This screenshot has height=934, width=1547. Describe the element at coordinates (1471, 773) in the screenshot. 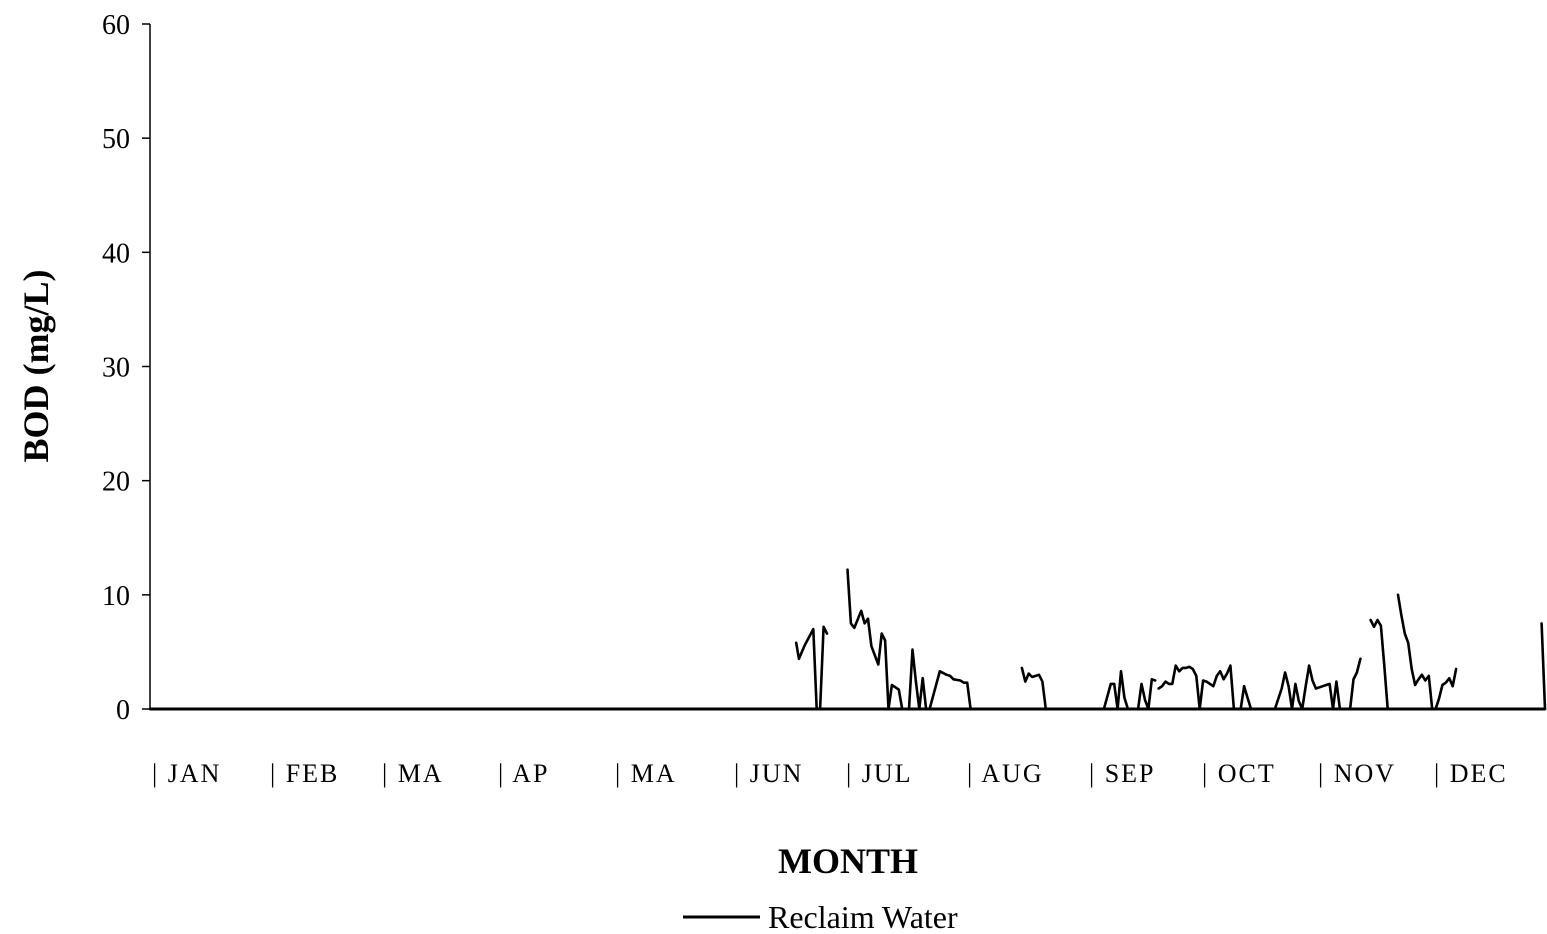

I see `month-label: | DEC` at that location.